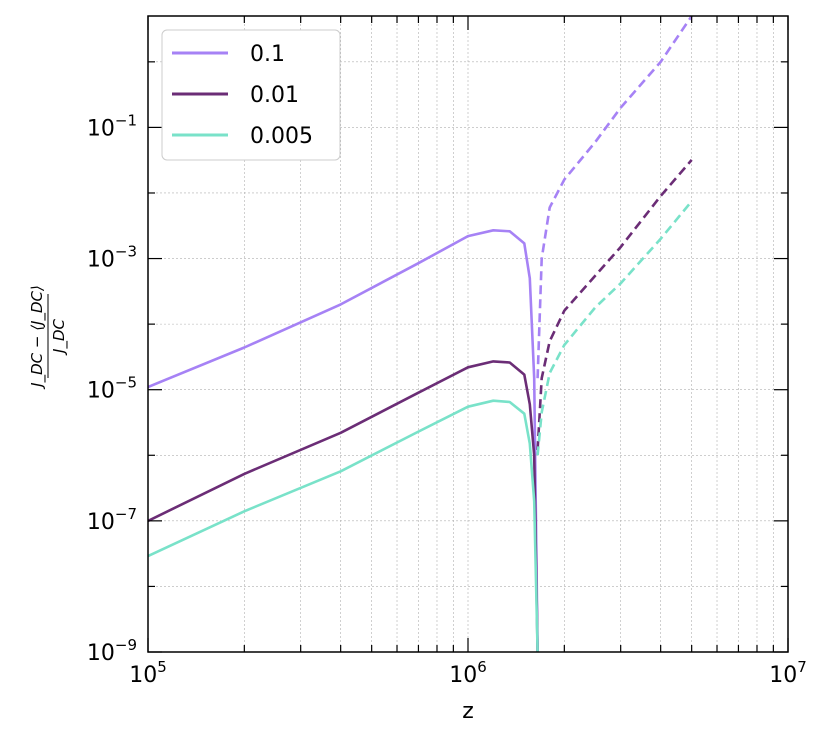  What do you see at coordinates (468, 711) in the screenshot?
I see `x-axis-label: z` at bounding box center [468, 711].